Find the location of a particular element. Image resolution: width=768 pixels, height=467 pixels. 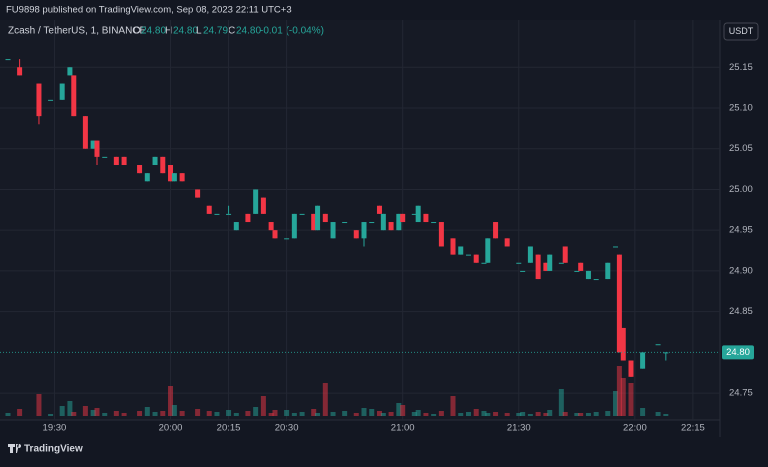

y-tick-label: 24.95 is located at coordinates (741, 230).